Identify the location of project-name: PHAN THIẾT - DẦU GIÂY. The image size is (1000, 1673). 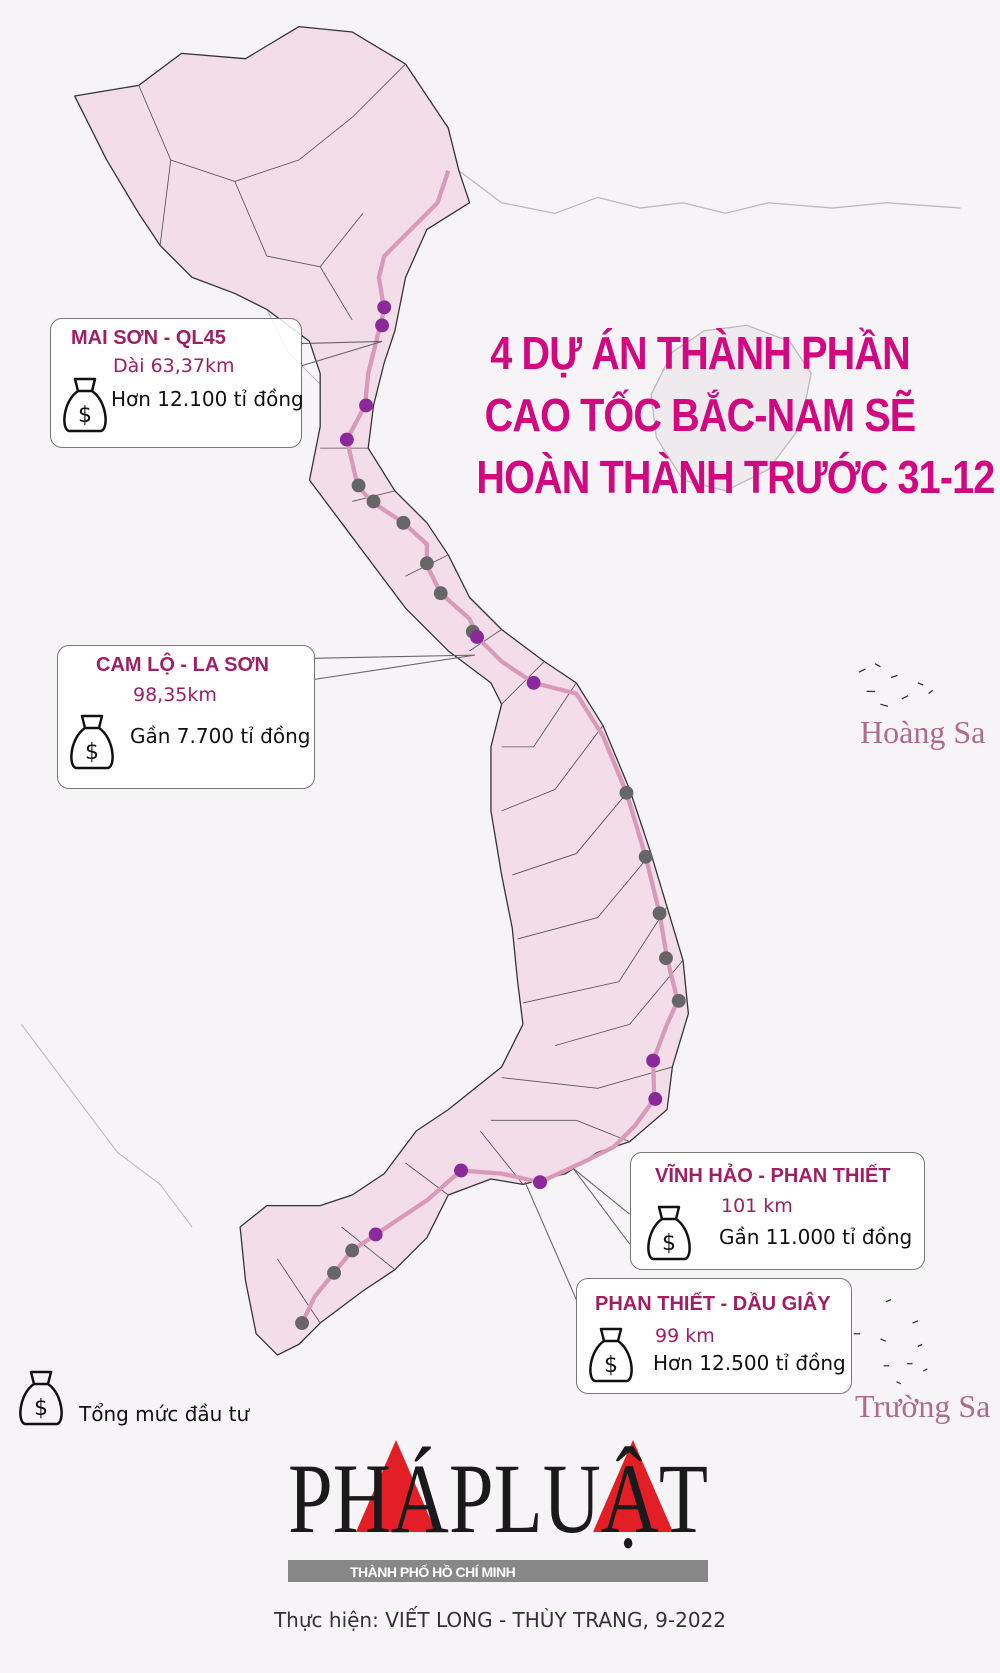
(713, 1304).